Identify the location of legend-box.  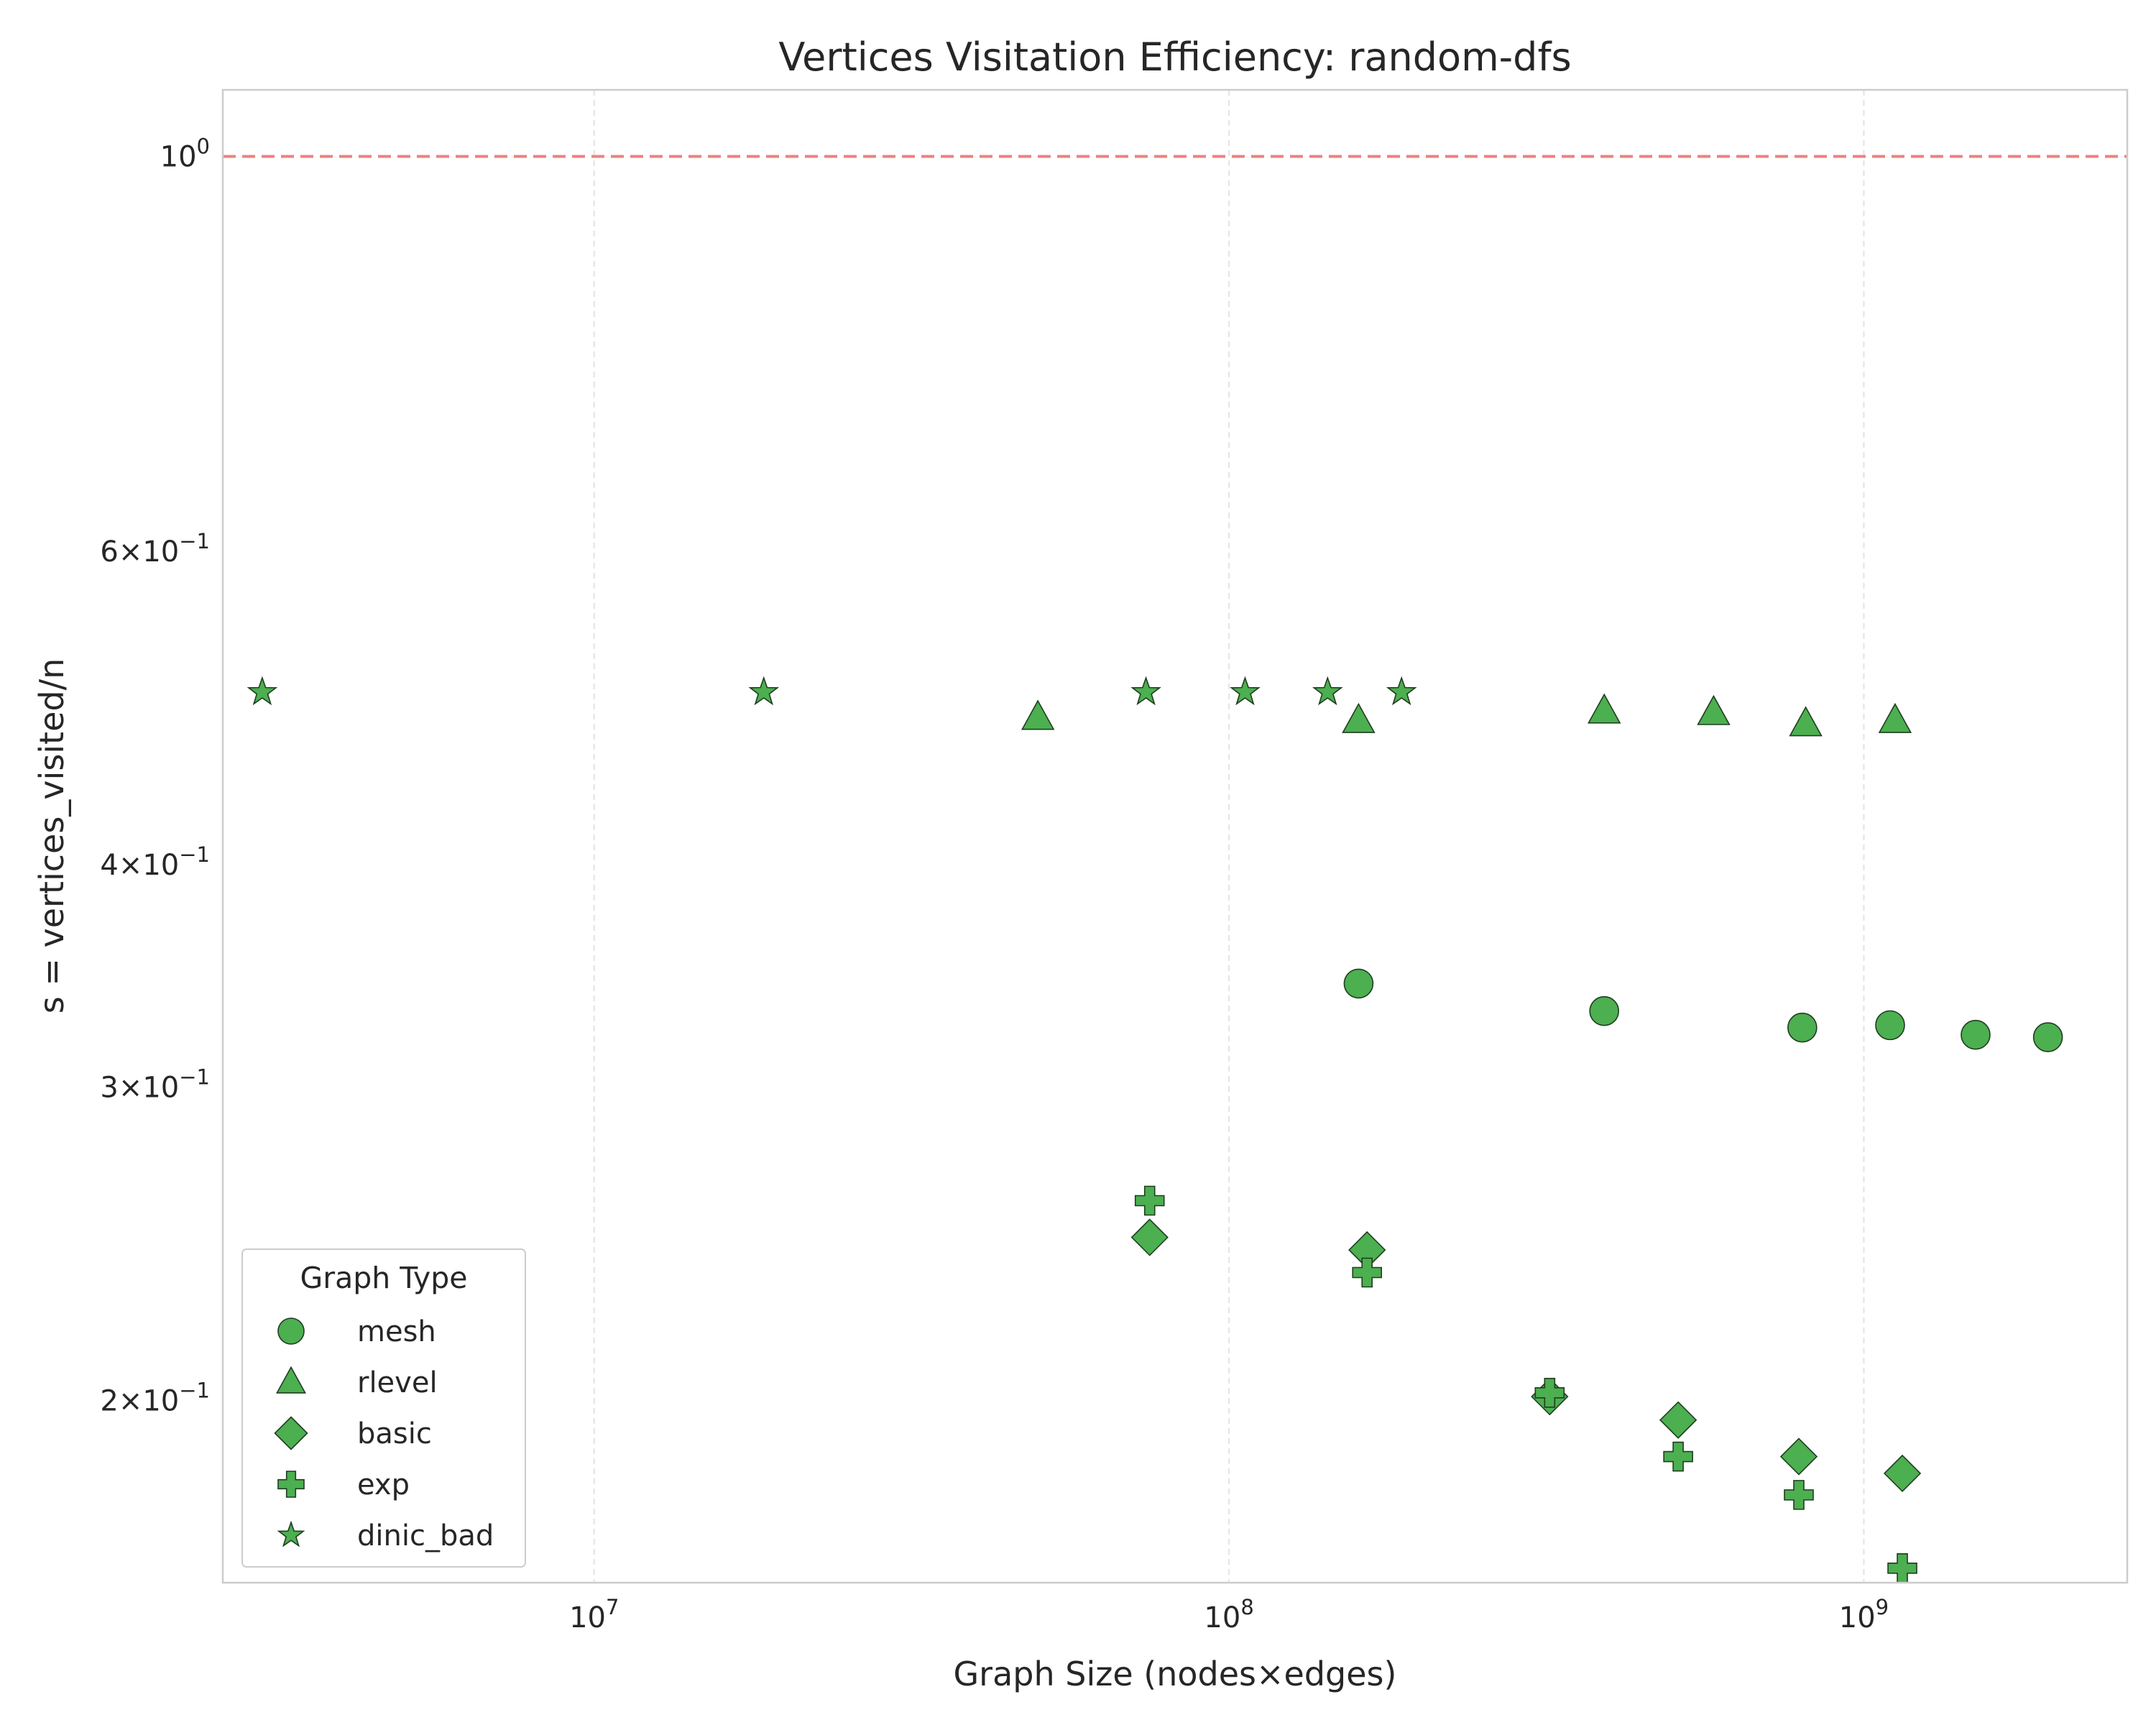
(384, 1408).